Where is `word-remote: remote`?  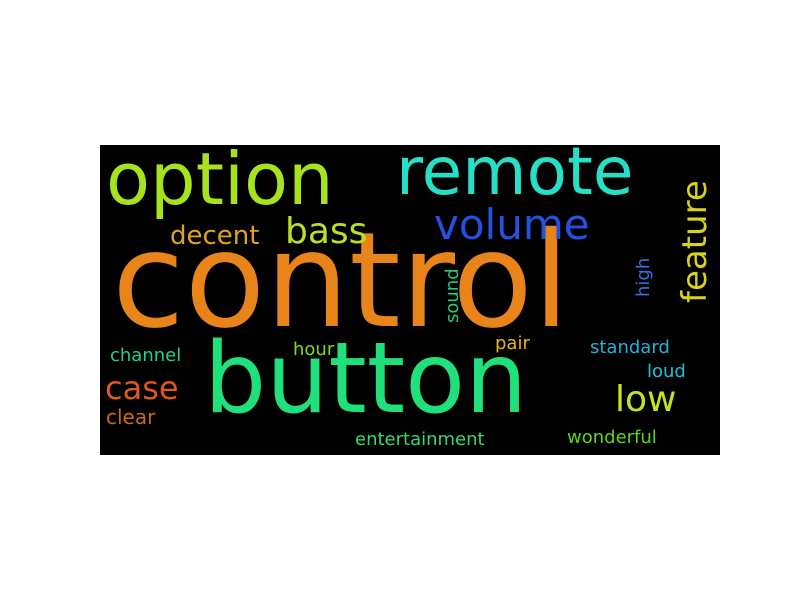 word-remote: remote is located at coordinates (515, 177).